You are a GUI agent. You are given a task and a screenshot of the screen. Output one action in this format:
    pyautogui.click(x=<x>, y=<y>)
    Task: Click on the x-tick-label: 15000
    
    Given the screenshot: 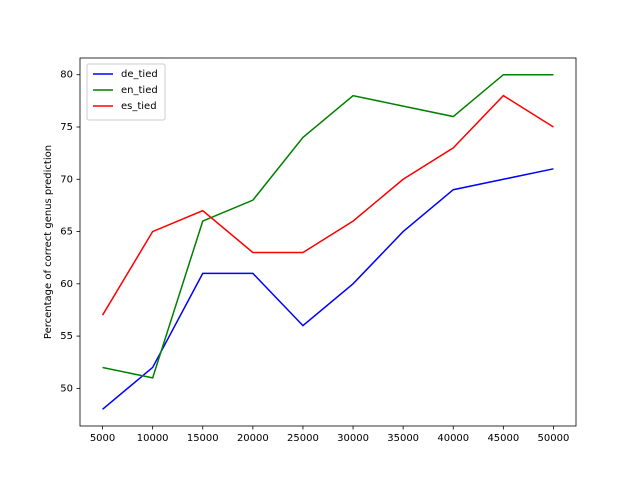 What is the action you would take?
    pyautogui.click(x=203, y=438)
    